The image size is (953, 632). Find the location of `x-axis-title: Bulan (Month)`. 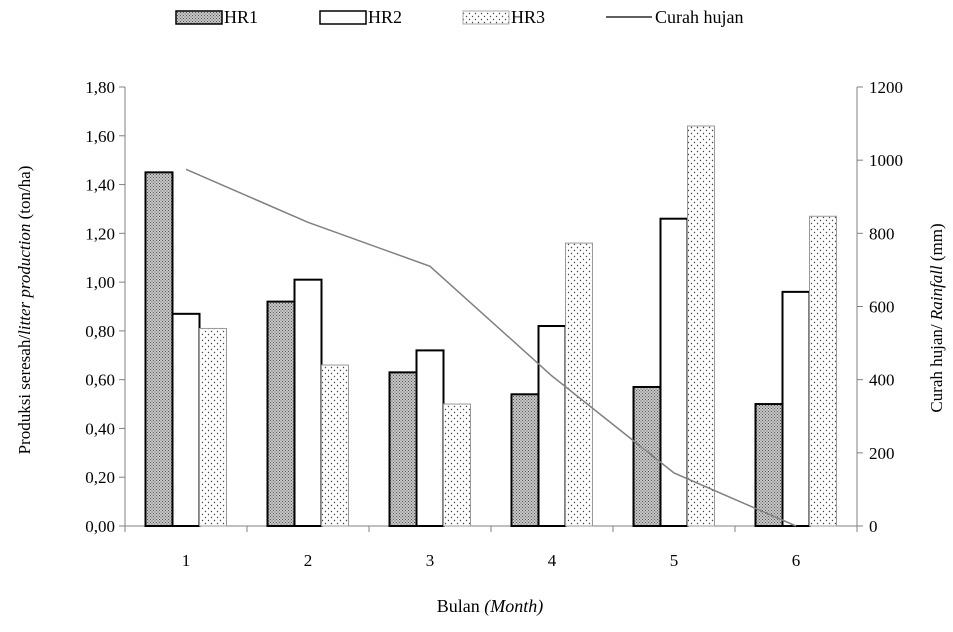

x-axis-title: Bulan (Month) is located at coordinates (490, 606).